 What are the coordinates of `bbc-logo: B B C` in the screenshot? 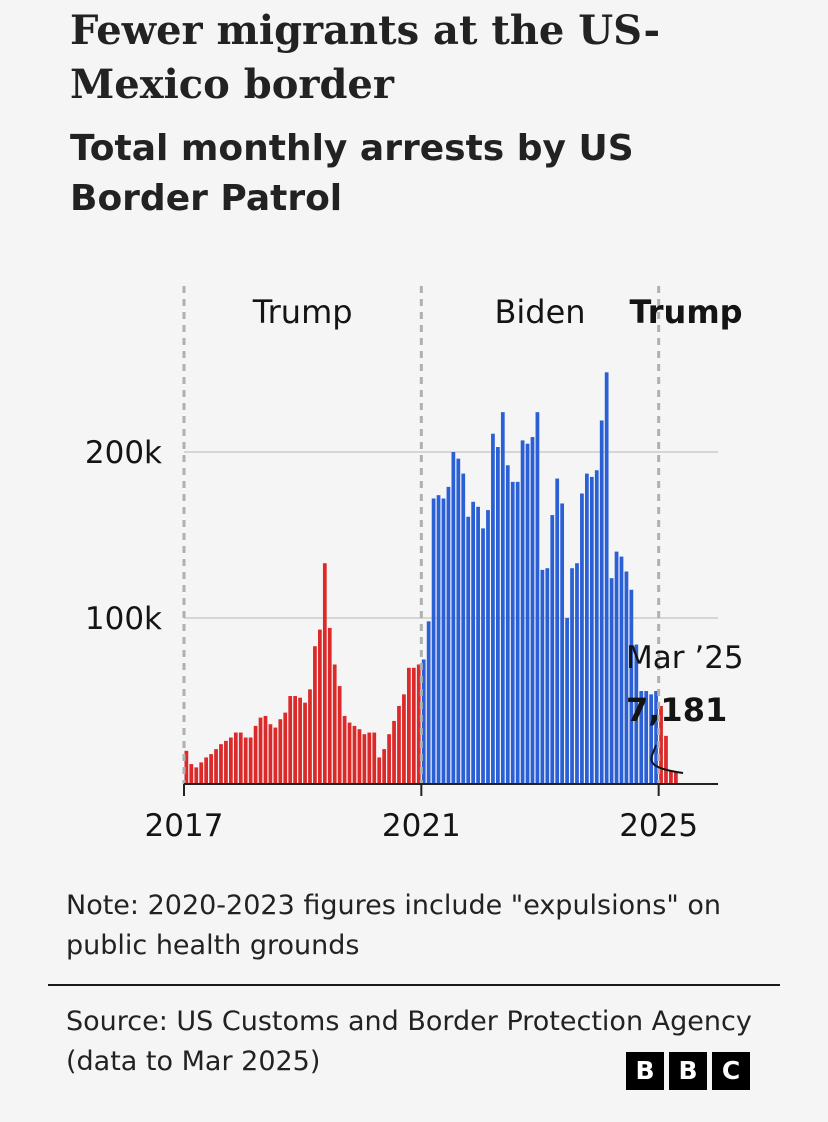 It's located at (688, 1071).